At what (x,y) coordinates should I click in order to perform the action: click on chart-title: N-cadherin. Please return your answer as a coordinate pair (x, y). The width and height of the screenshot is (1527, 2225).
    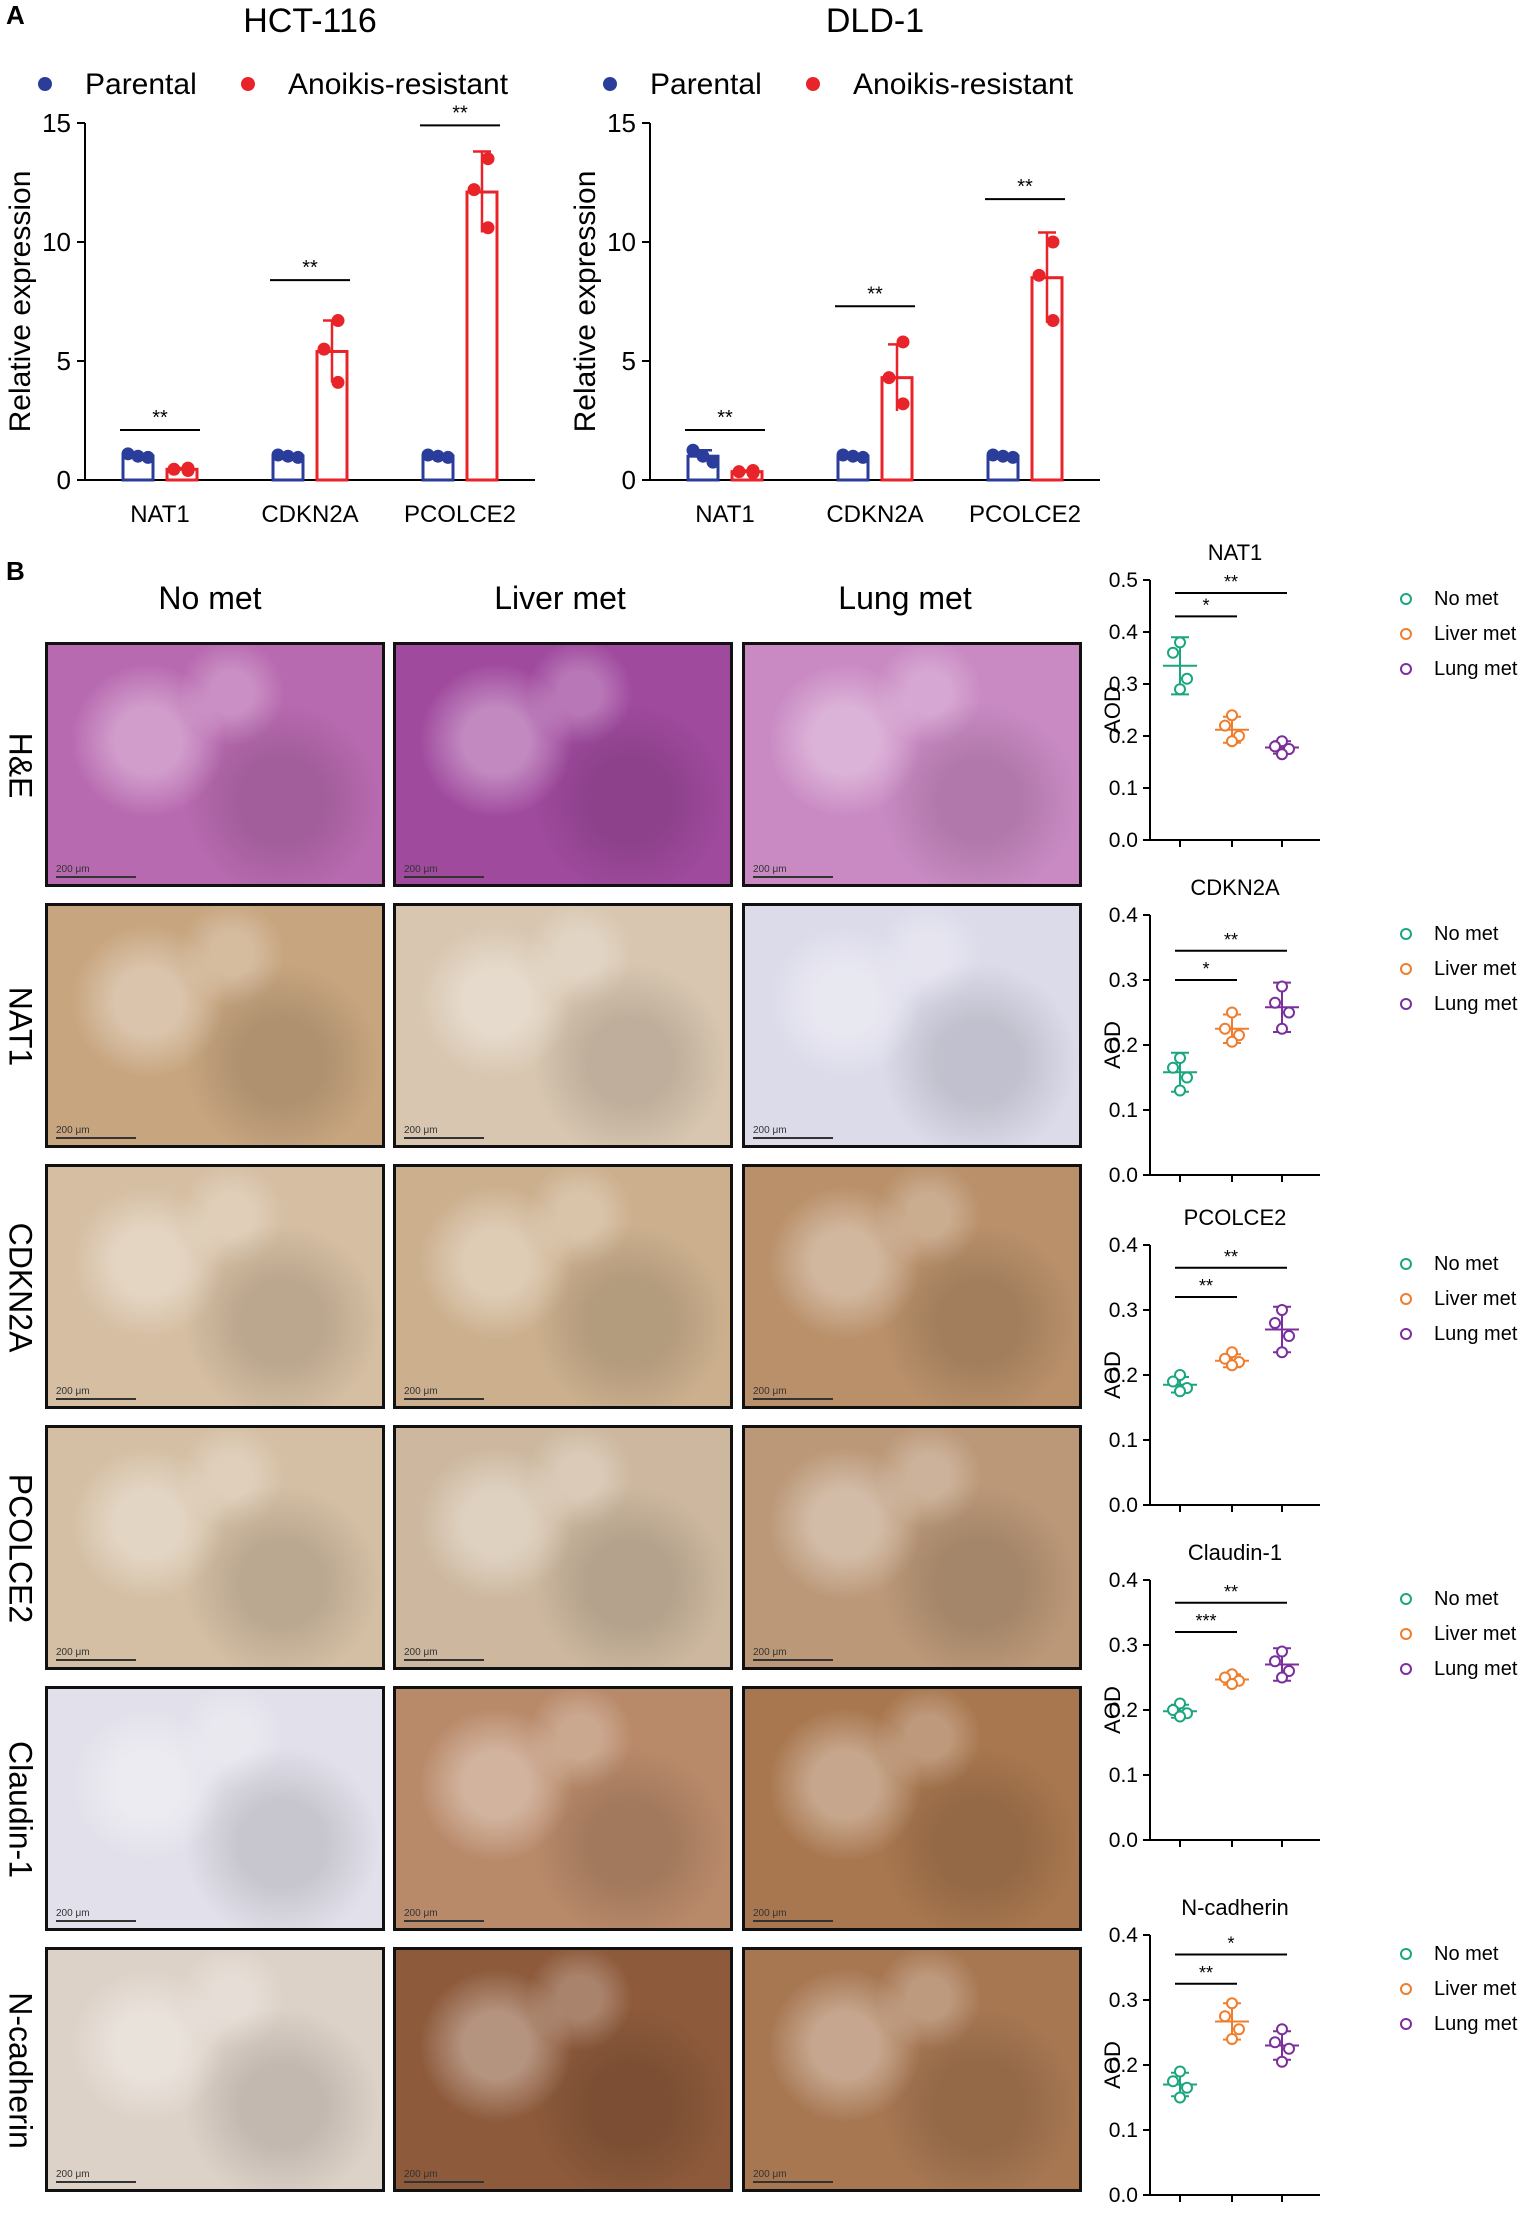
    Looking at the image, I should click on (1235, 1907).